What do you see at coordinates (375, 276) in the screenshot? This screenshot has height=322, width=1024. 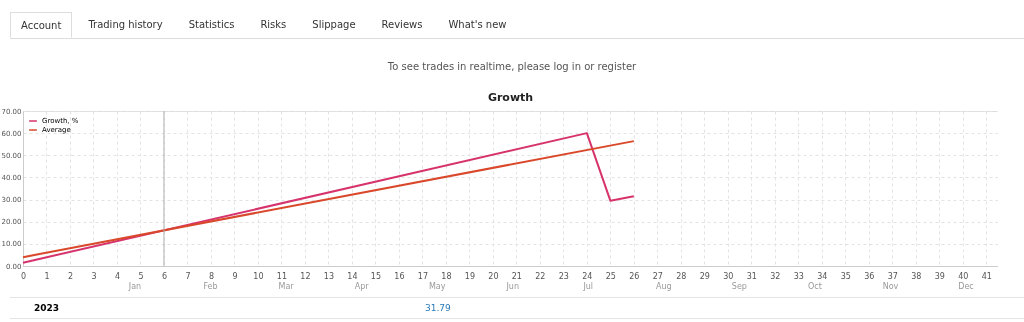 I see `x-tick-label: 15` at bounding box center [375, 276].